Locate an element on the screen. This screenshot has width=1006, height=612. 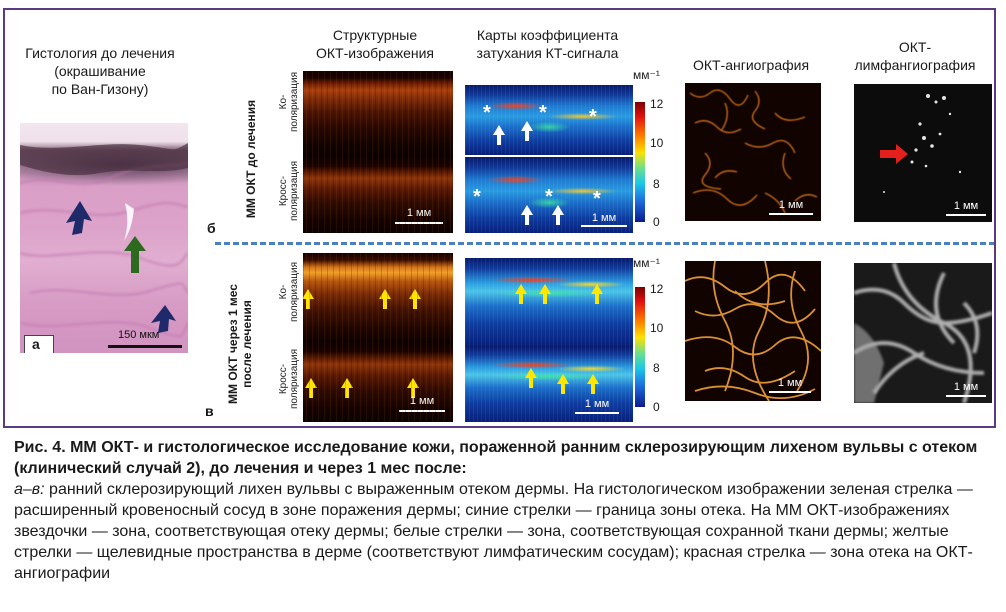
oct-angiography-after: 1 мм is located at coordinates (753, 331).